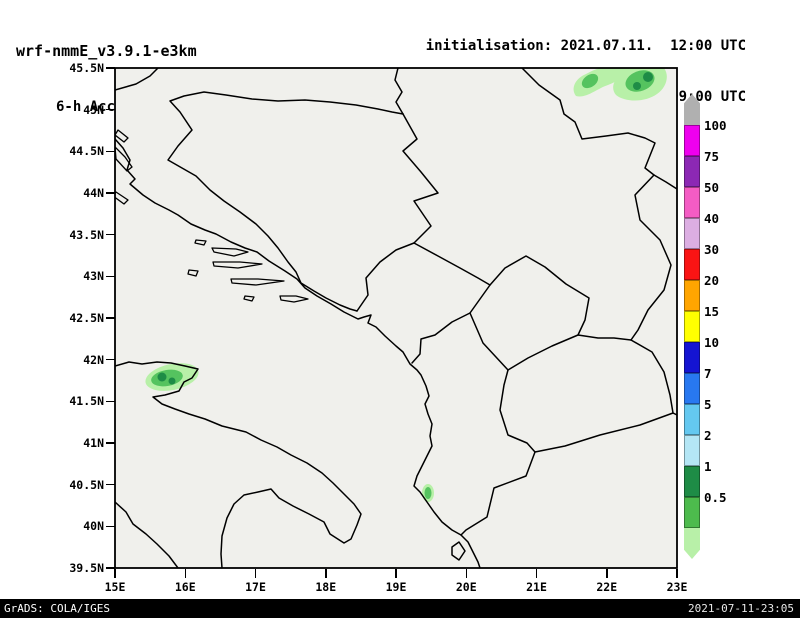 The width and height of the screenshot is (800, 618). I want to click on colorbar-label: 1, so click(708, 466).